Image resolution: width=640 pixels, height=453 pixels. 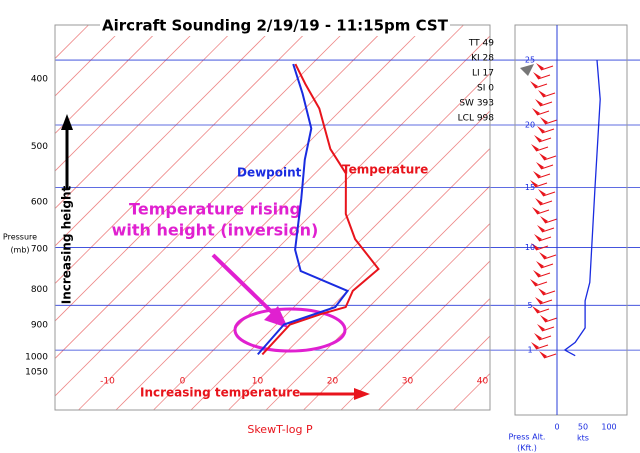 I want to click on y-tick-label: 600, so click(x=39, y=203).